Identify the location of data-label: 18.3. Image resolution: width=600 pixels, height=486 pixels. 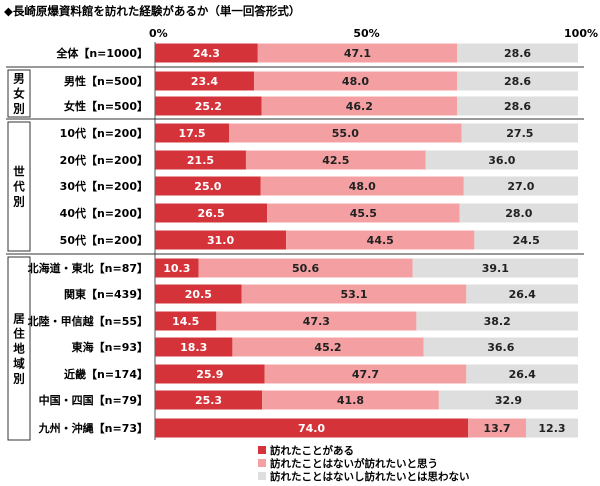
(193, 347).